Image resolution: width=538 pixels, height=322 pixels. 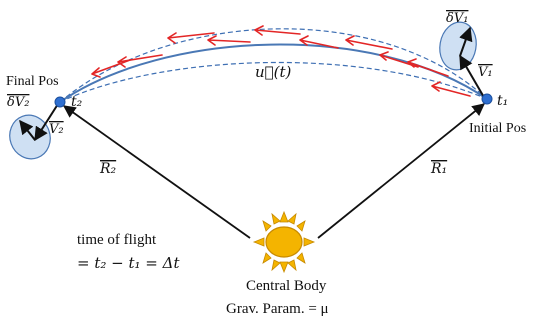 I want to click on dv2-vector, so click(x=27, y=130).